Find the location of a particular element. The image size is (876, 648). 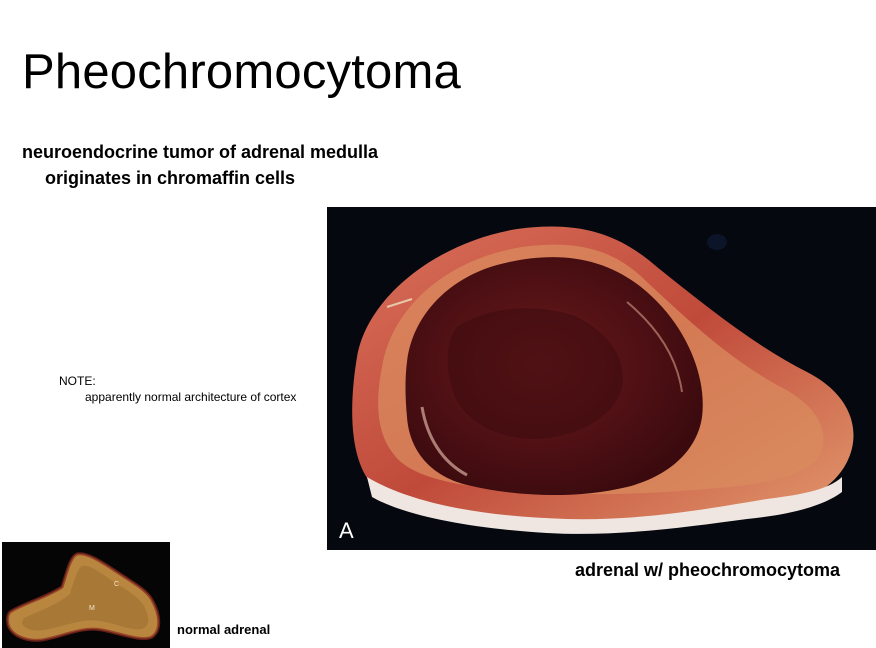

main-image-caption: adrenal w/ pheochromocytoma is located at coordinates (708, 570).